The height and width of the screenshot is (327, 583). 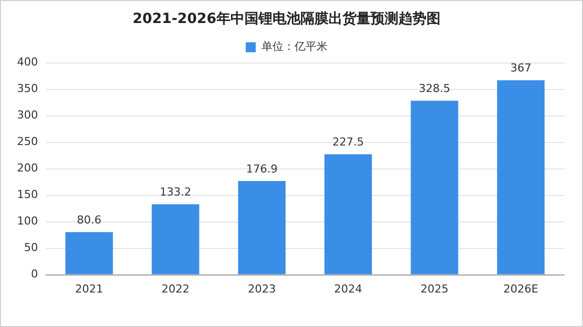 I want to click on y-tick-label: 300, so click(x=27, y=115).